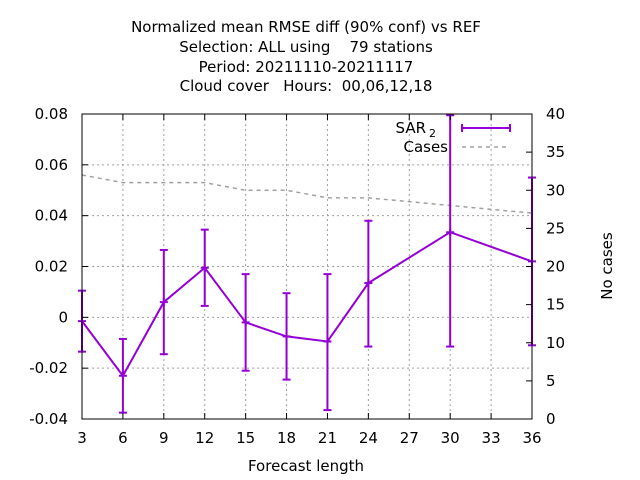  I want to click on legend-label-sar-name: SAR, so click(411, 128).